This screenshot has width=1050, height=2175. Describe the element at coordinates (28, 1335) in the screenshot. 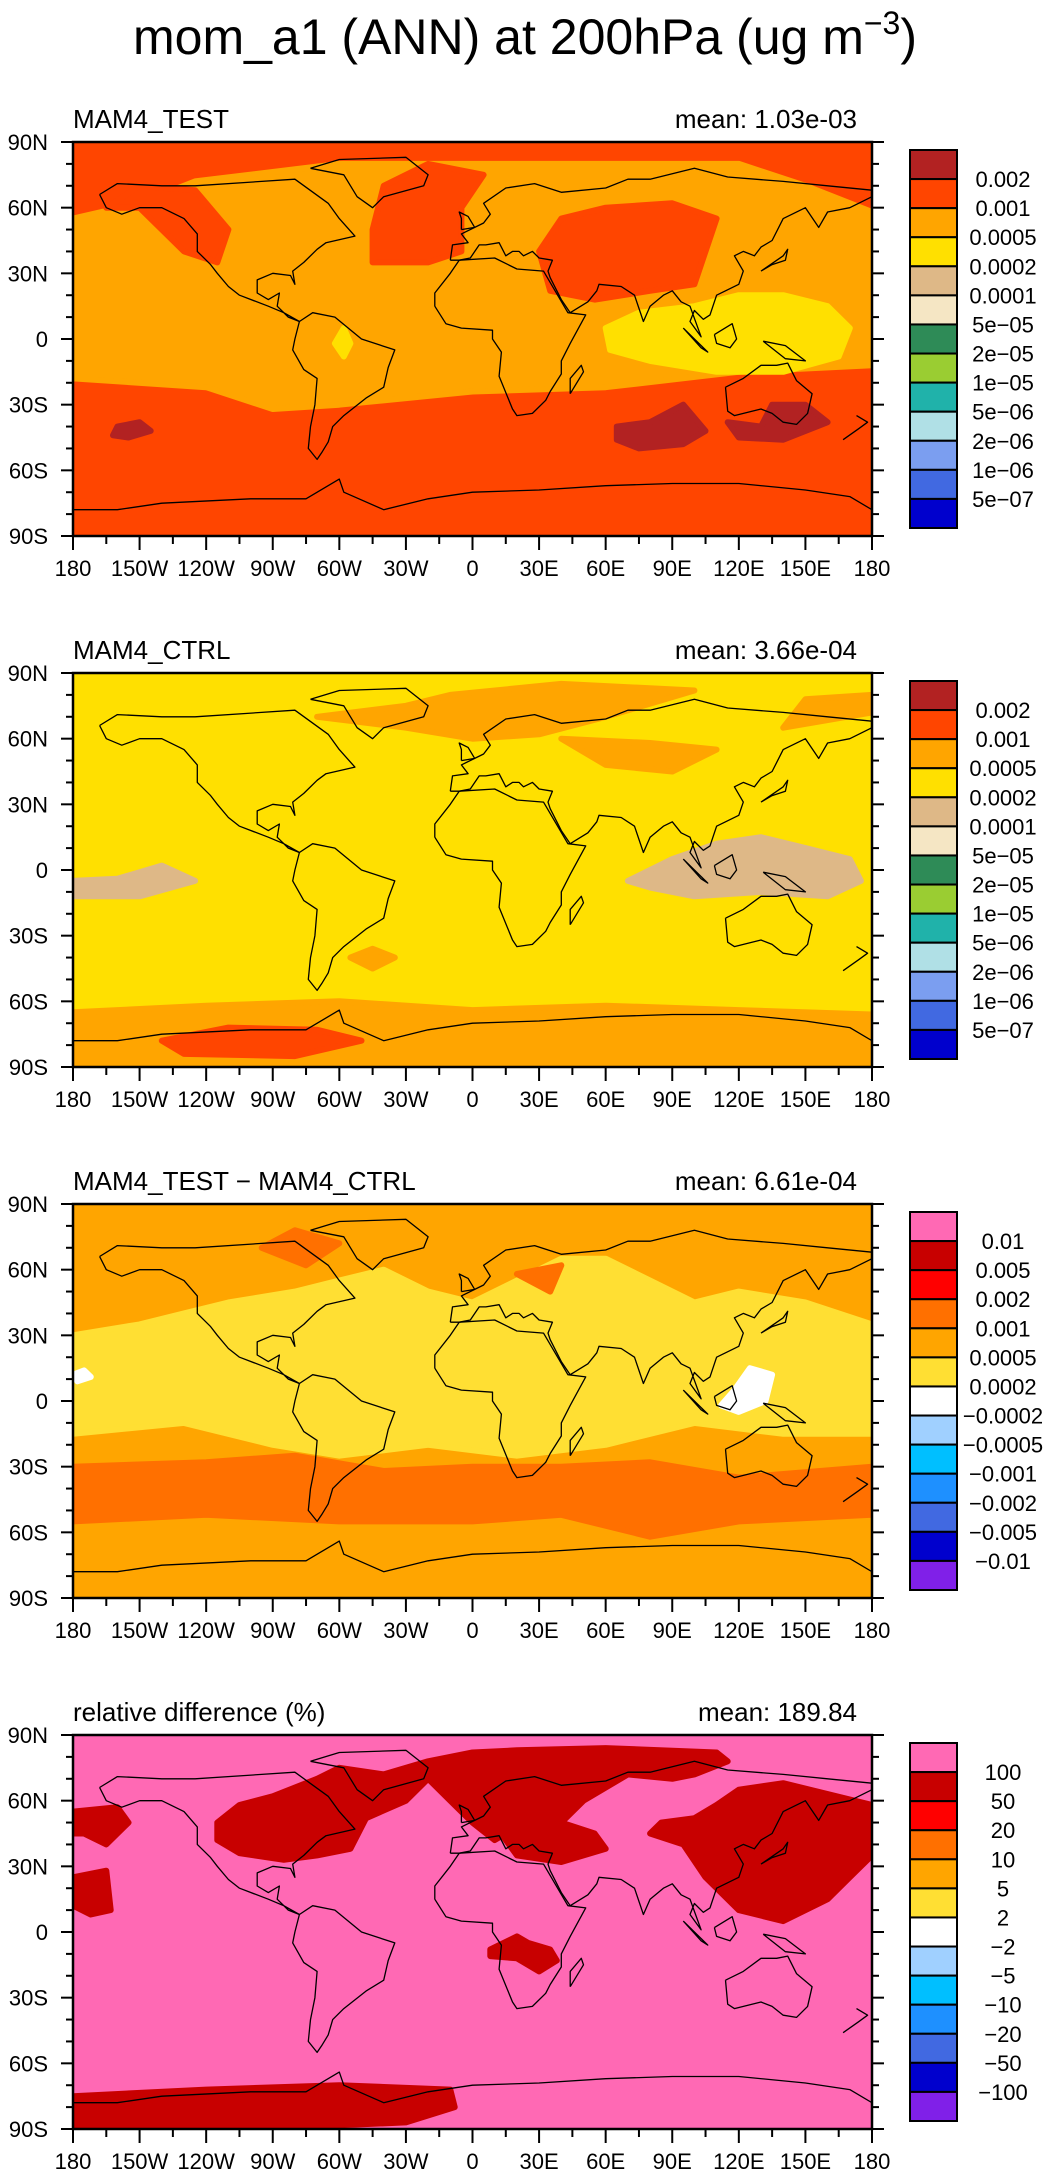

I see `lat-tick-label: 30N` at that location.